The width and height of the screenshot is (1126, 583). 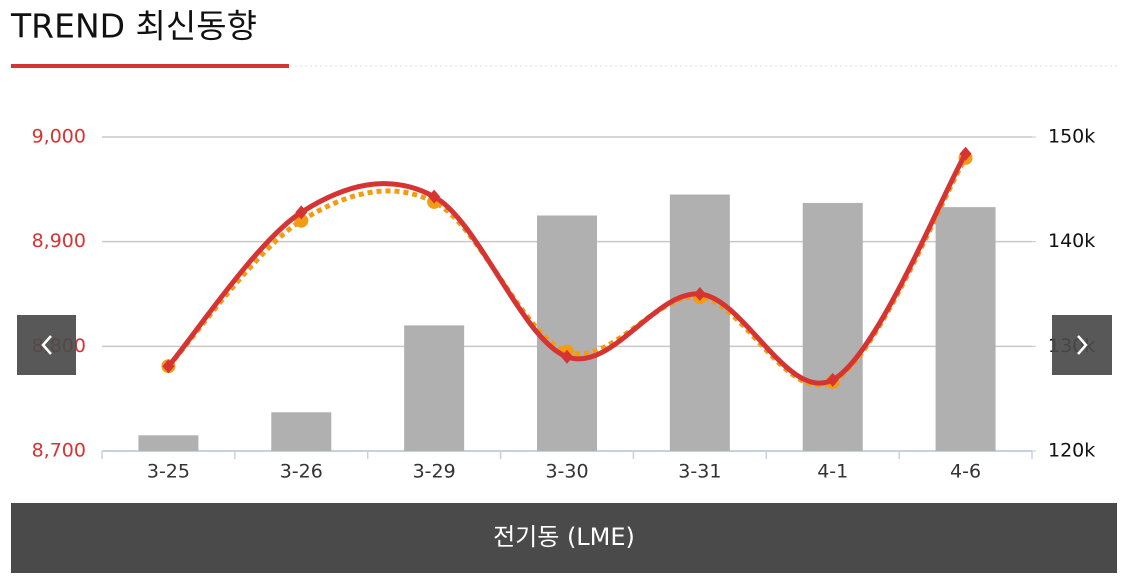 I want to click on prev-button, so click(x=46, y=345).